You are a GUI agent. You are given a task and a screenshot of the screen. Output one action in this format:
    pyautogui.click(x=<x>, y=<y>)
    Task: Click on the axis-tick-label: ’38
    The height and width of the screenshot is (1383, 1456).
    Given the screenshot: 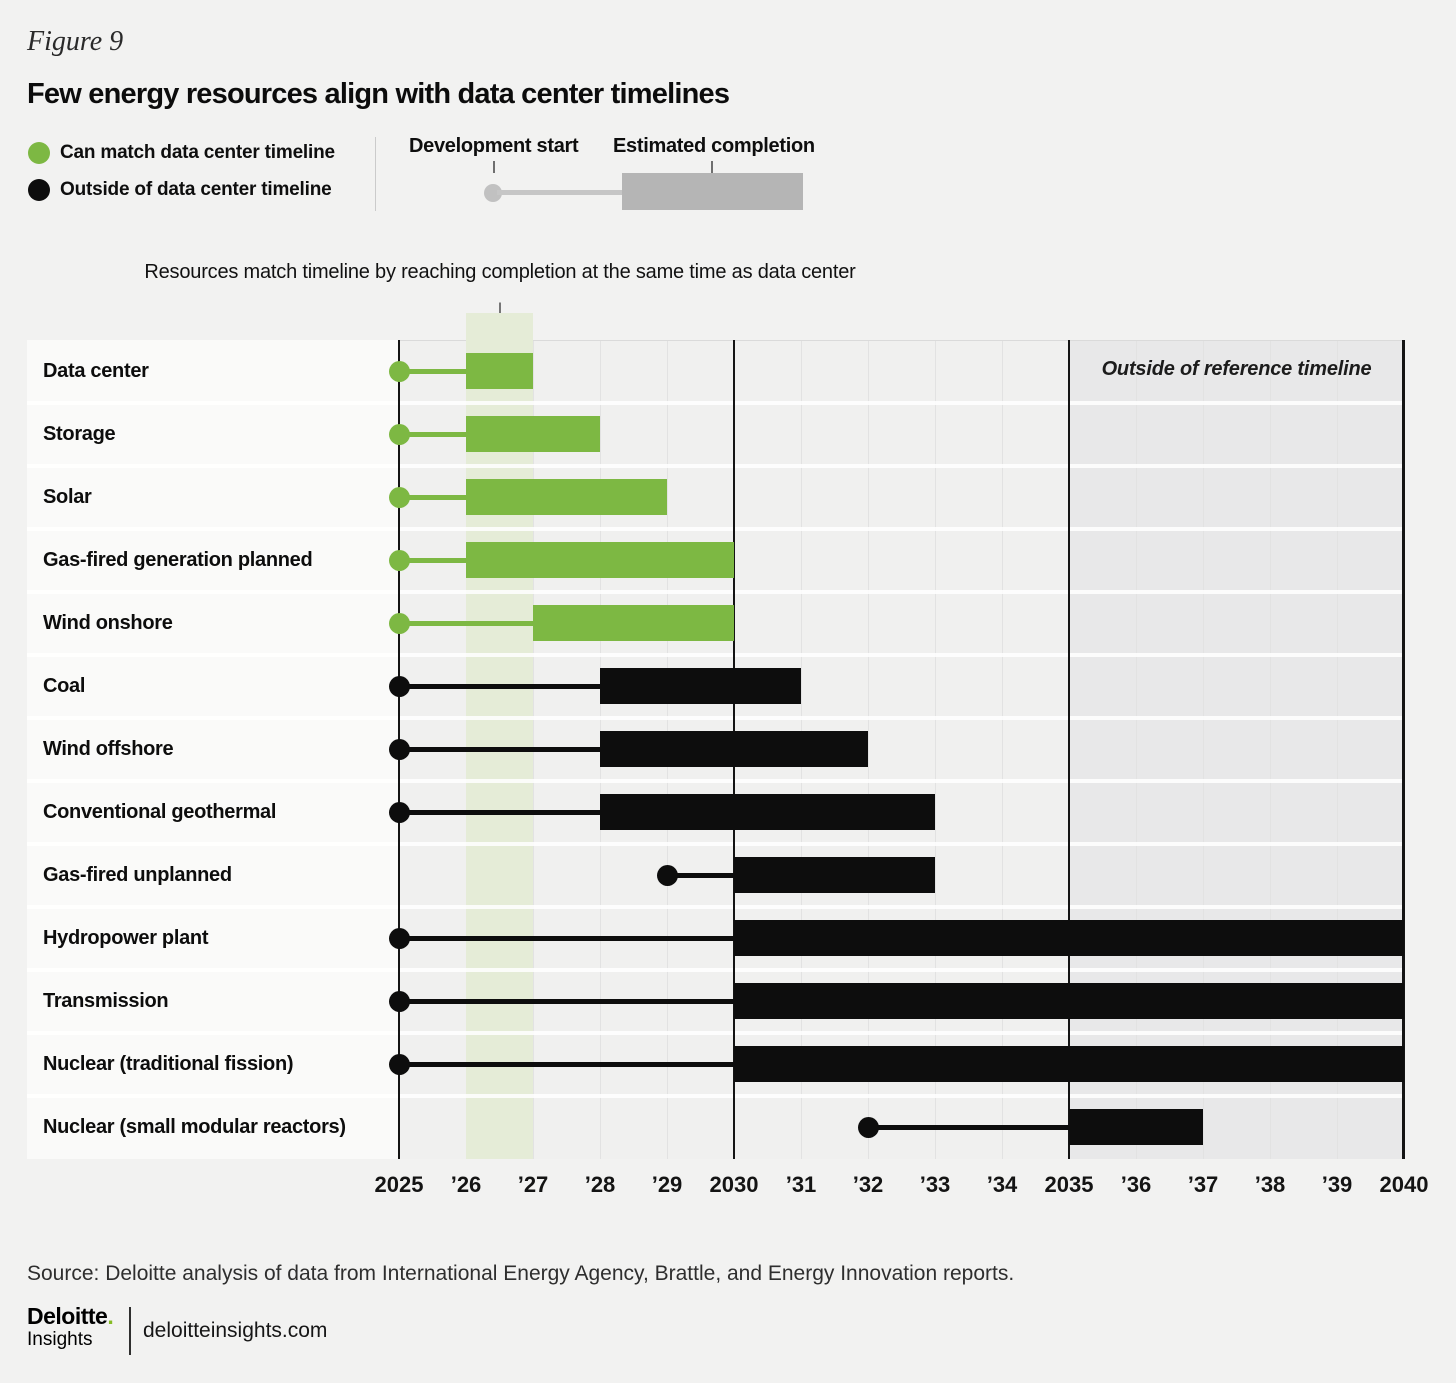 What is the action you would take?
    pyautogui.click(x=1270, y=1184)
    